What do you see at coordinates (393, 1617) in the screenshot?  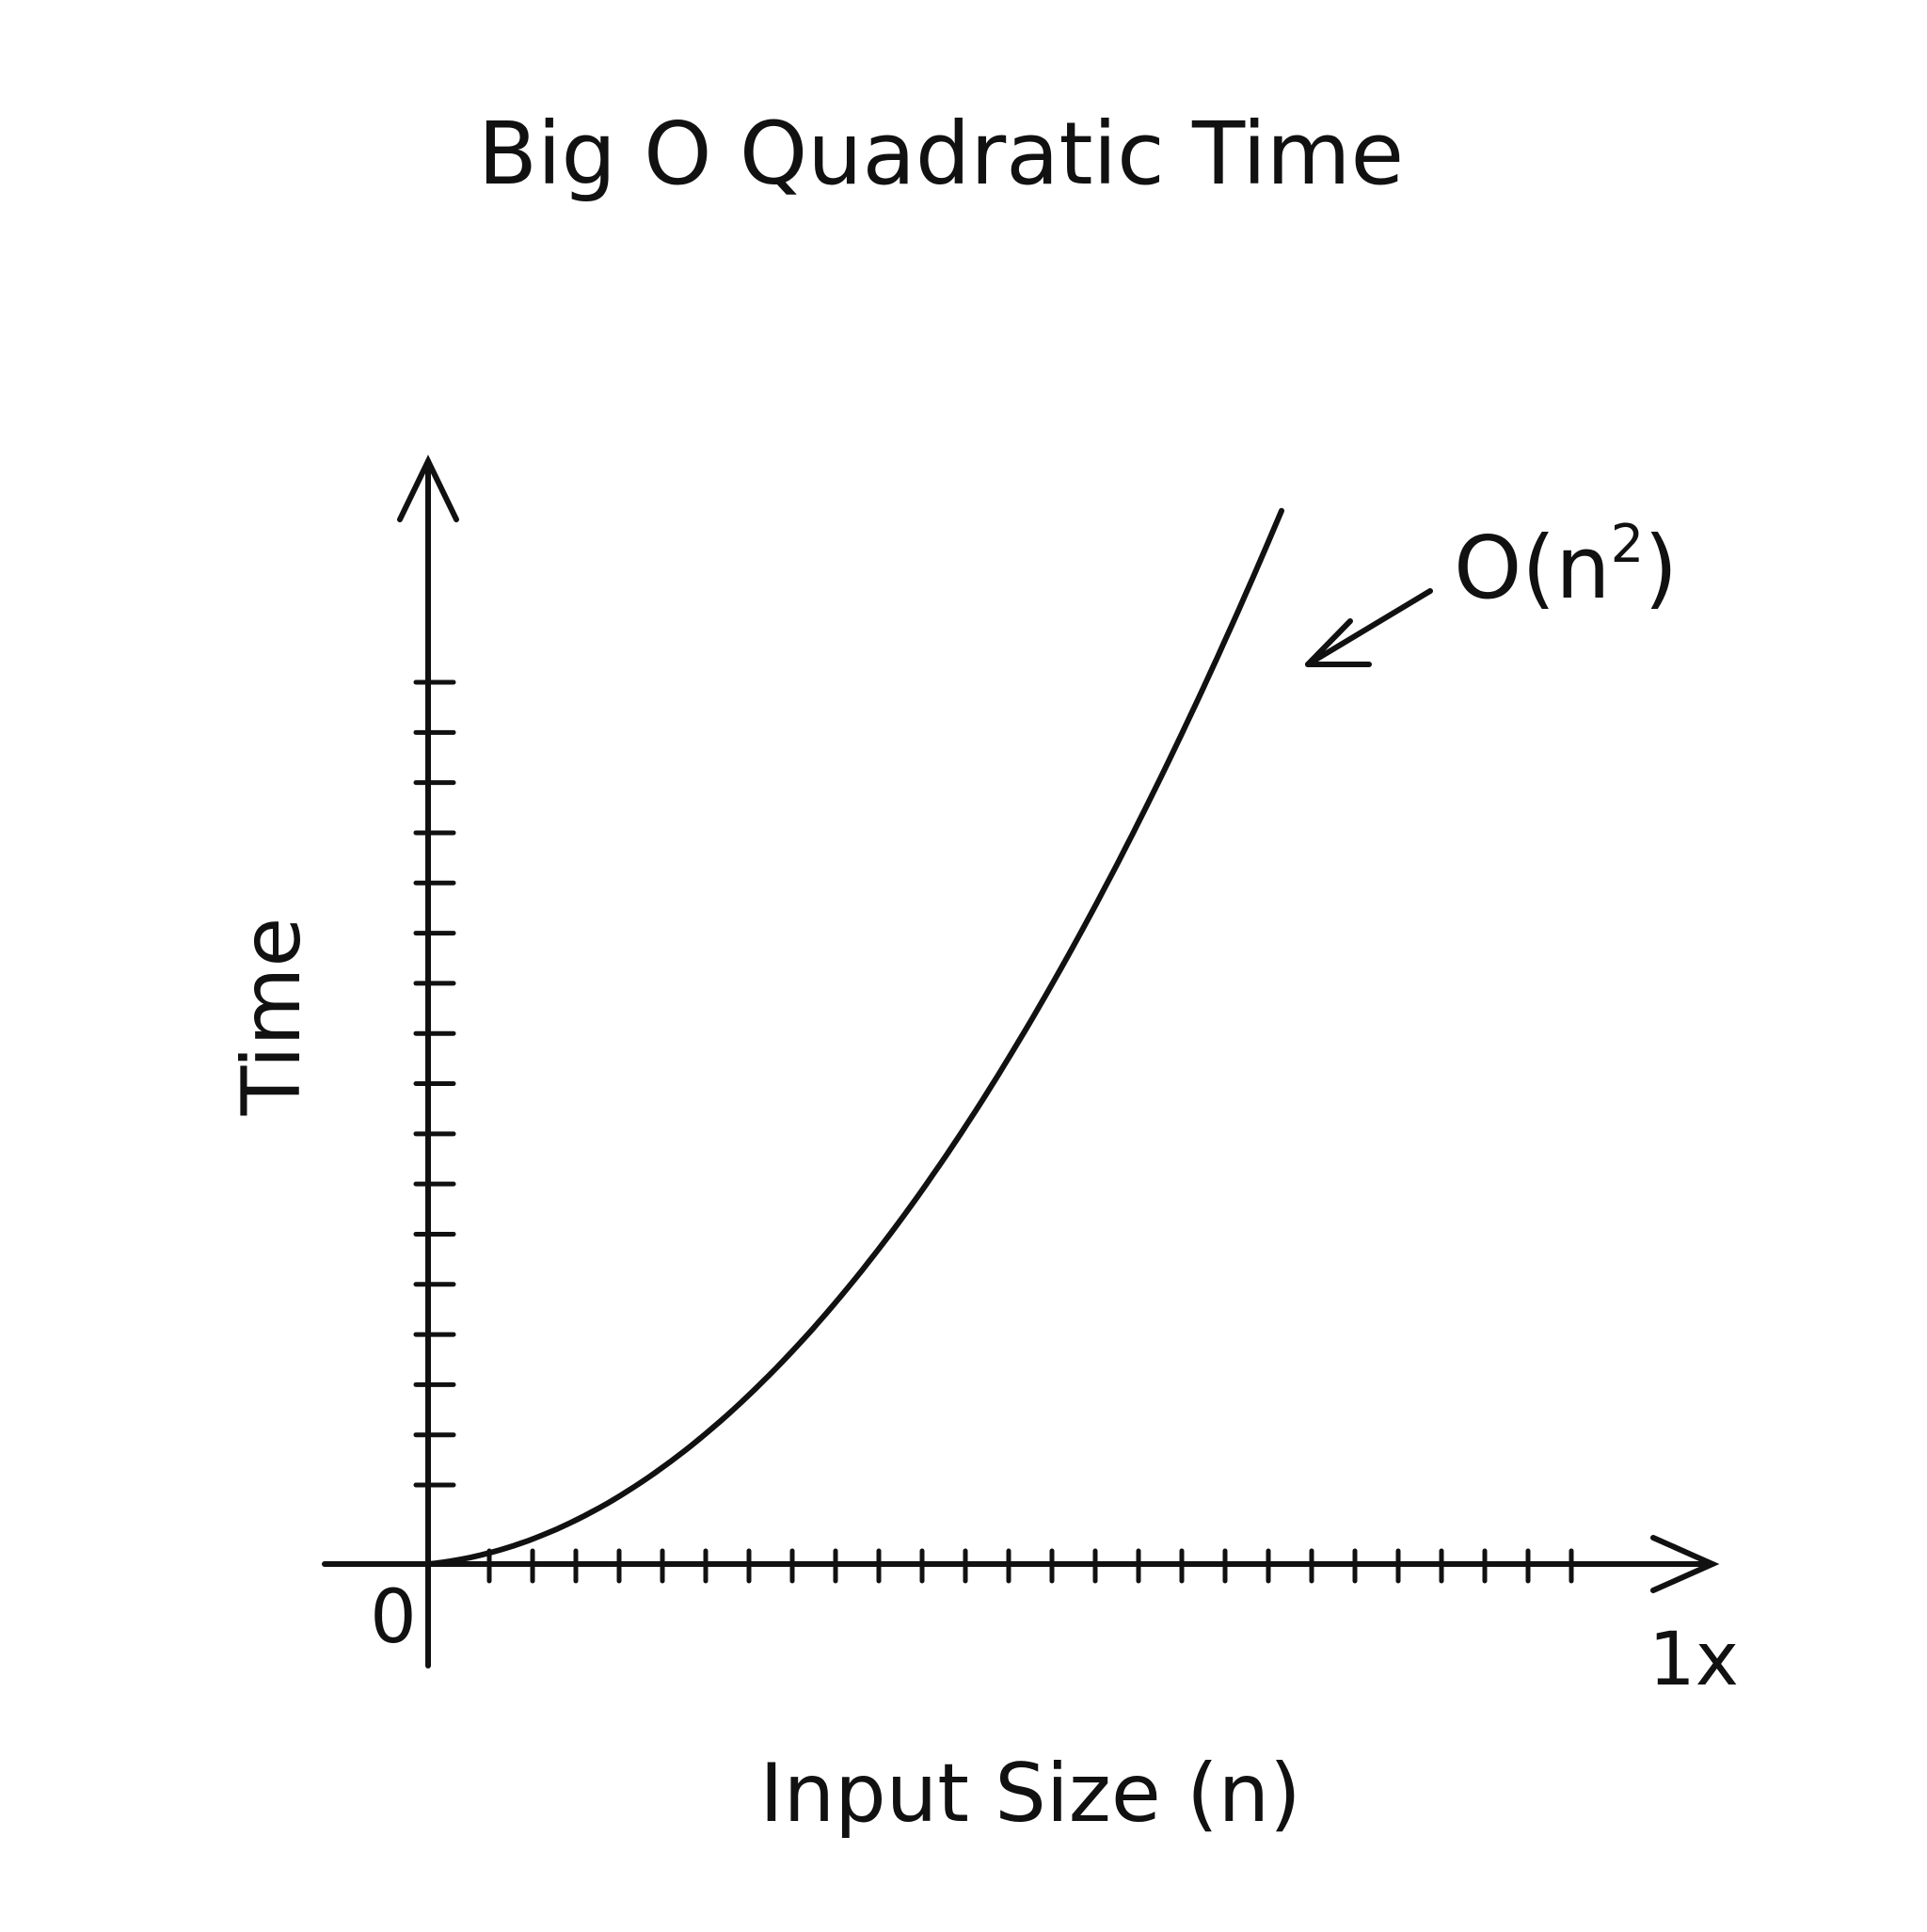 I see `origin-label: 0` at bounding box center [393, 1617].